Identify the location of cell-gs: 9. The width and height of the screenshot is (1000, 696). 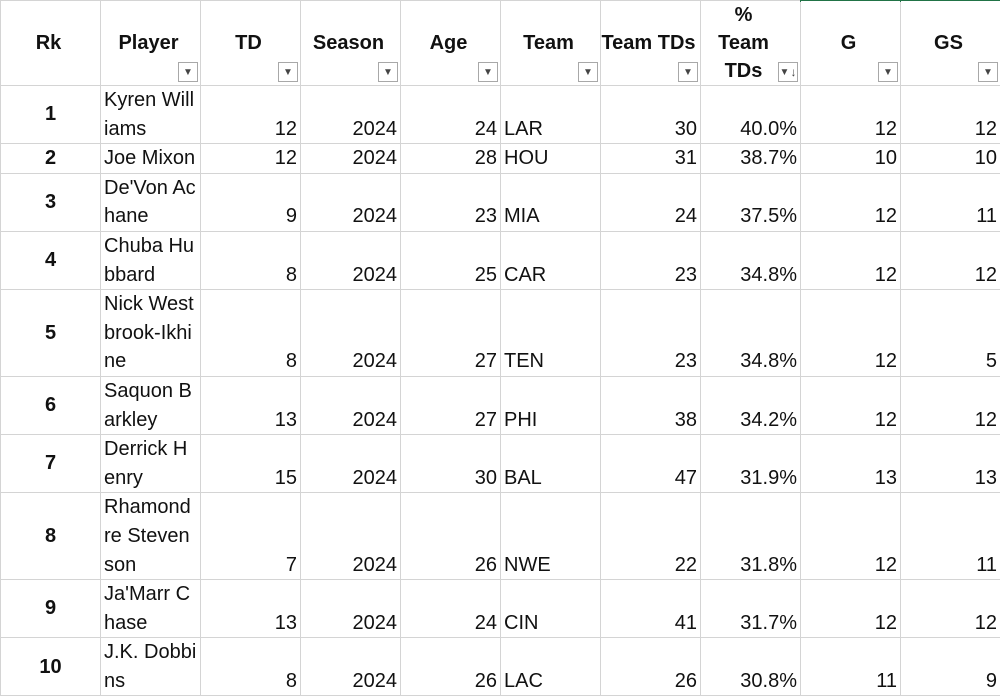
(950, 667).